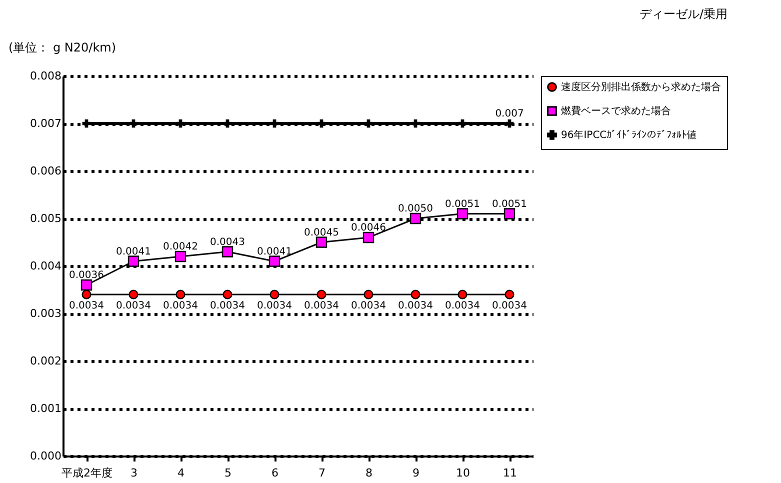  Describe the element at coordinates (683, 14) in the screenshot. I see `text: ディーゼル/乗用` at that location.